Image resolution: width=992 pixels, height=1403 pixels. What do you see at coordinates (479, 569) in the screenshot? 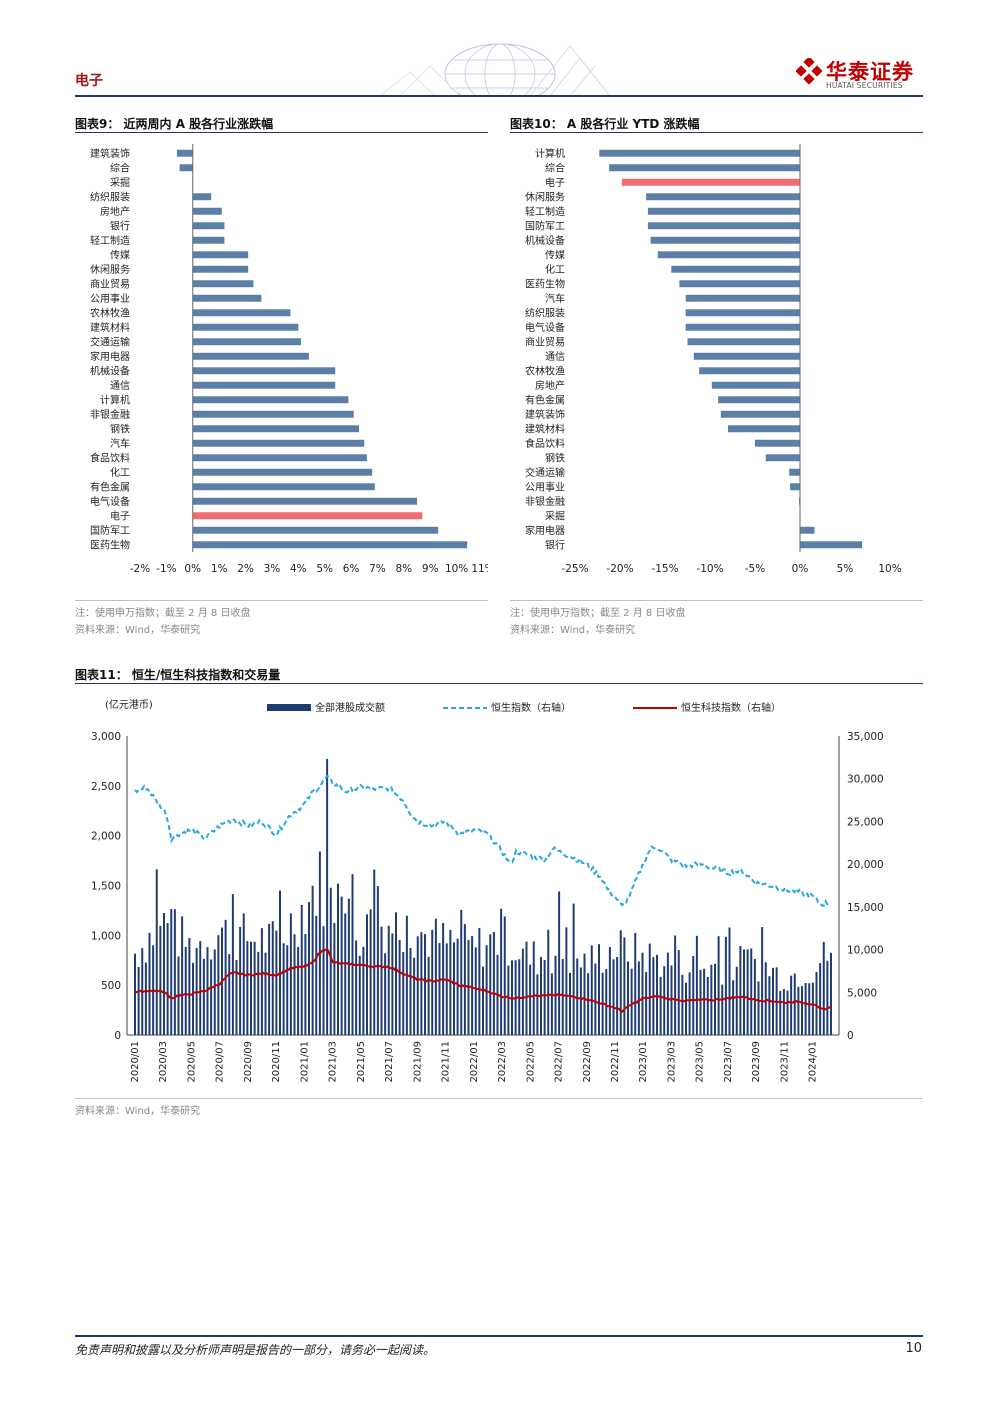
I see `fig9-x-tick-label: 11%` at bounding box center [479, 569].